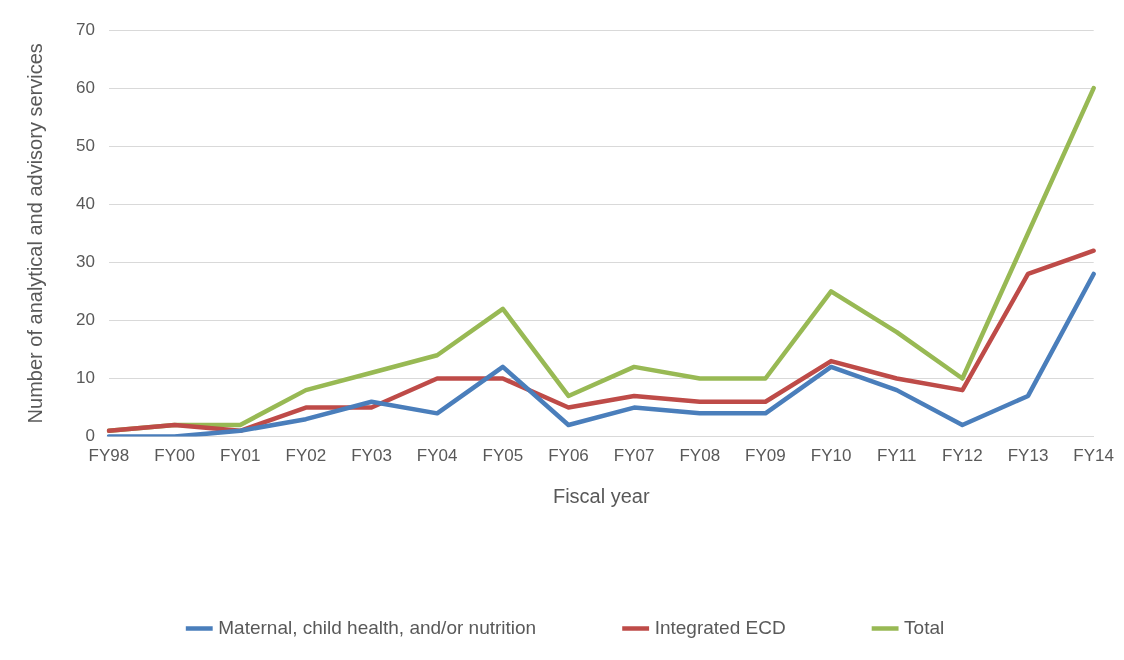  Describe the element at coordinates (109, 456) in the screenshot. I see `x-tick-label: FY98` at that location.